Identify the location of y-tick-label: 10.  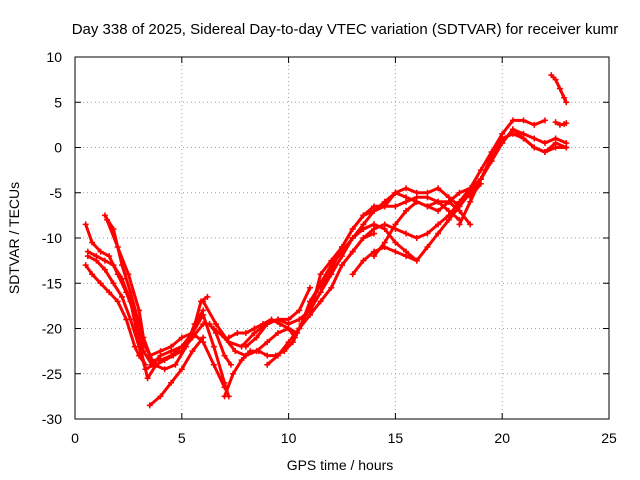
(54, 57).